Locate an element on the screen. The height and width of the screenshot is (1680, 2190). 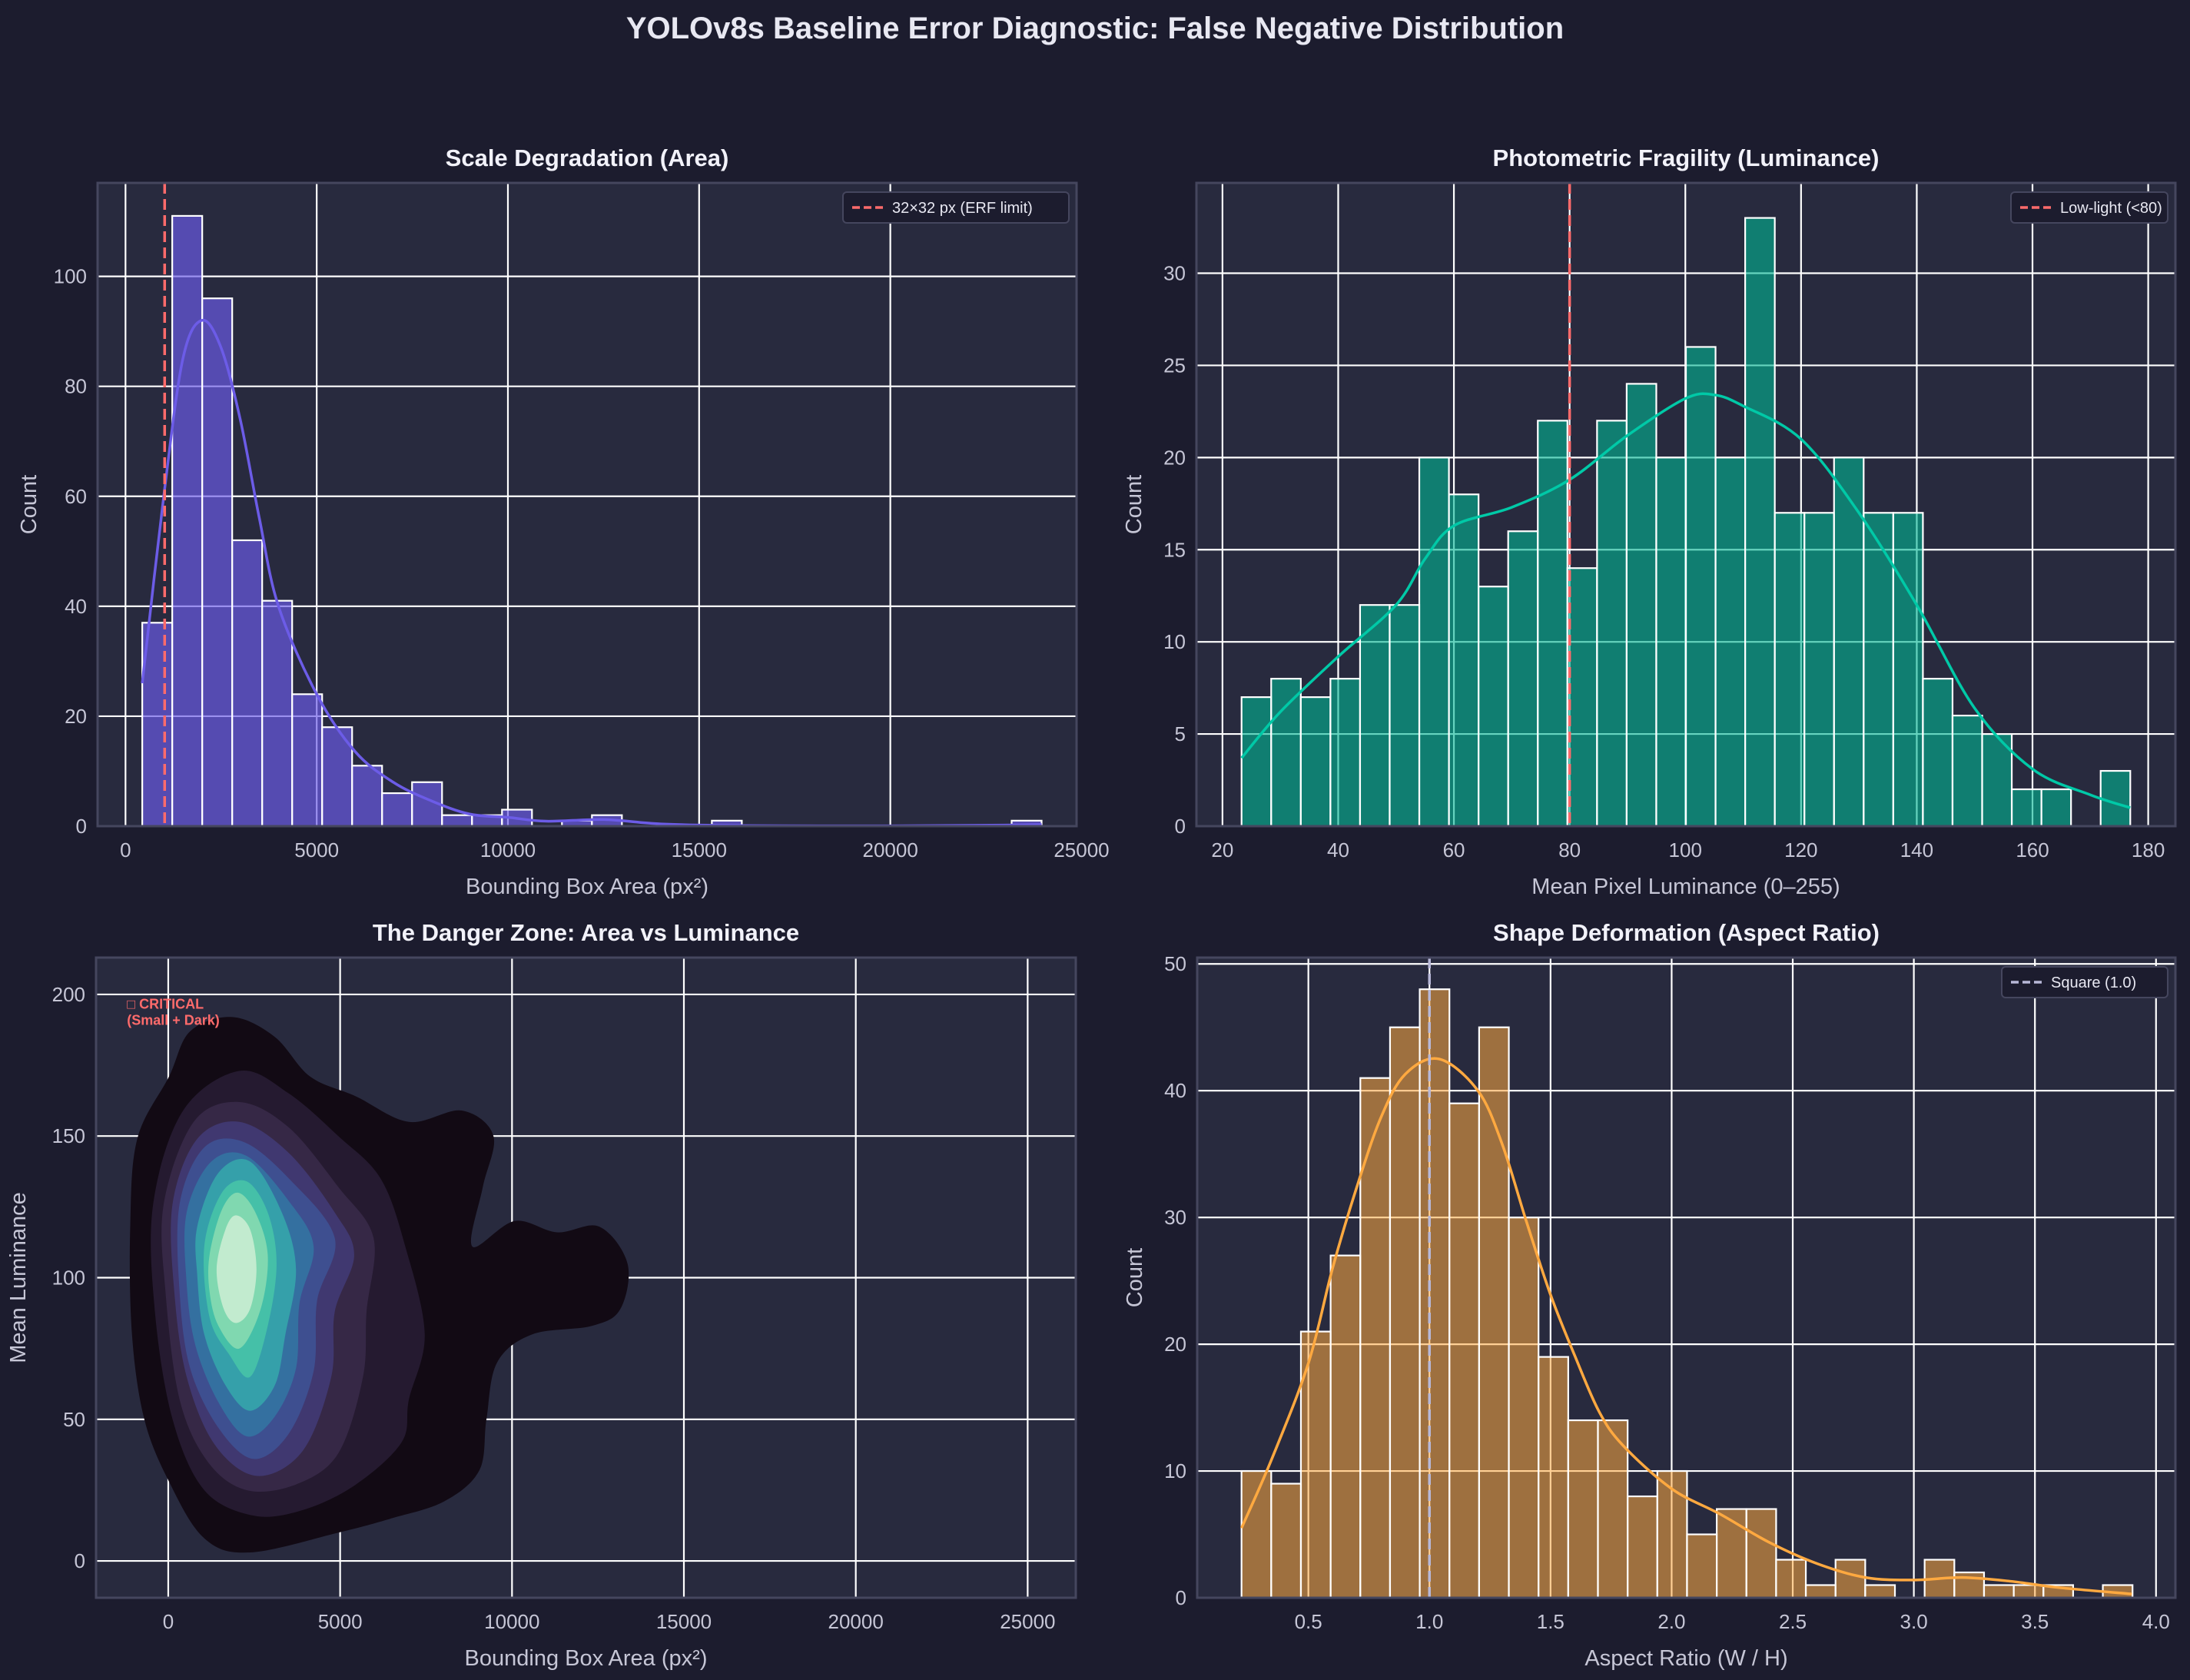
x-tick-label: 20 is located at coordinates (1222, 850).